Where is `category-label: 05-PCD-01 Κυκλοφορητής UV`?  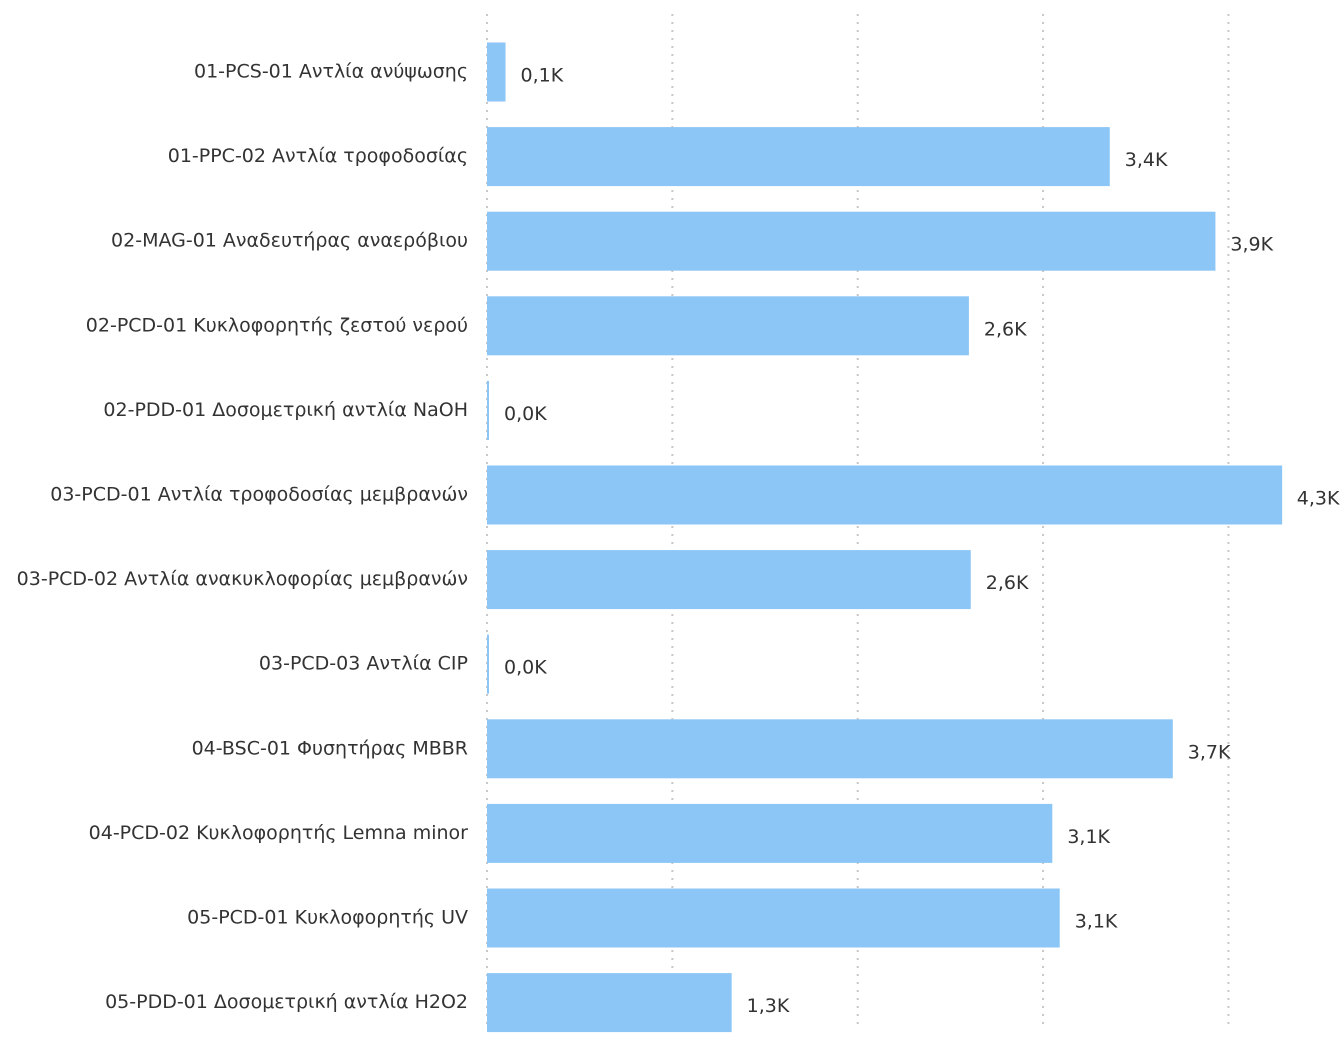
category-label: 05-PCD-01 Κυκλοφορητής UV is located at coordinates (327, 918).